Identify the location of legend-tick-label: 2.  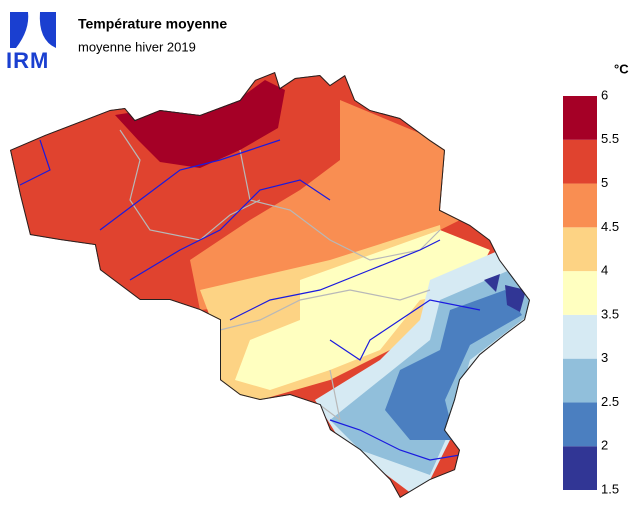
(604, 445).